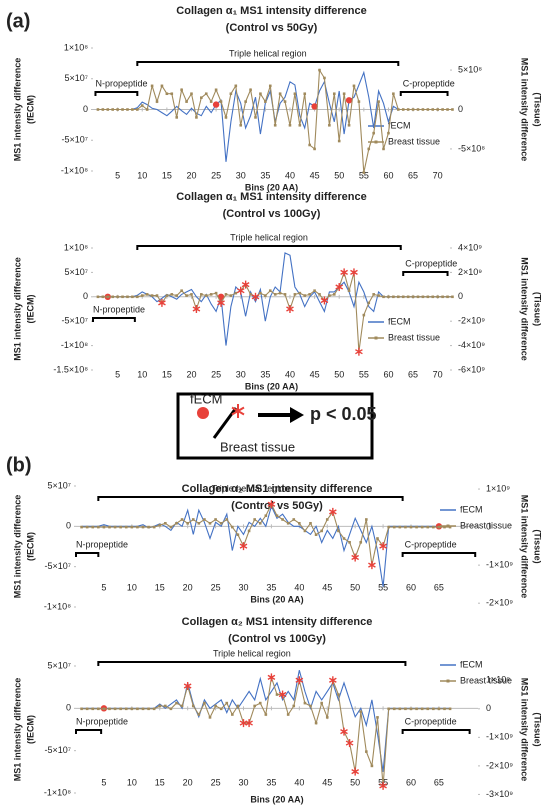 The height and width of the screenshot is (809, 550). Describe the element at coordinates (499, 737) in the screenshot. I see `y2-tick-label: -1×10⁹` at that location.